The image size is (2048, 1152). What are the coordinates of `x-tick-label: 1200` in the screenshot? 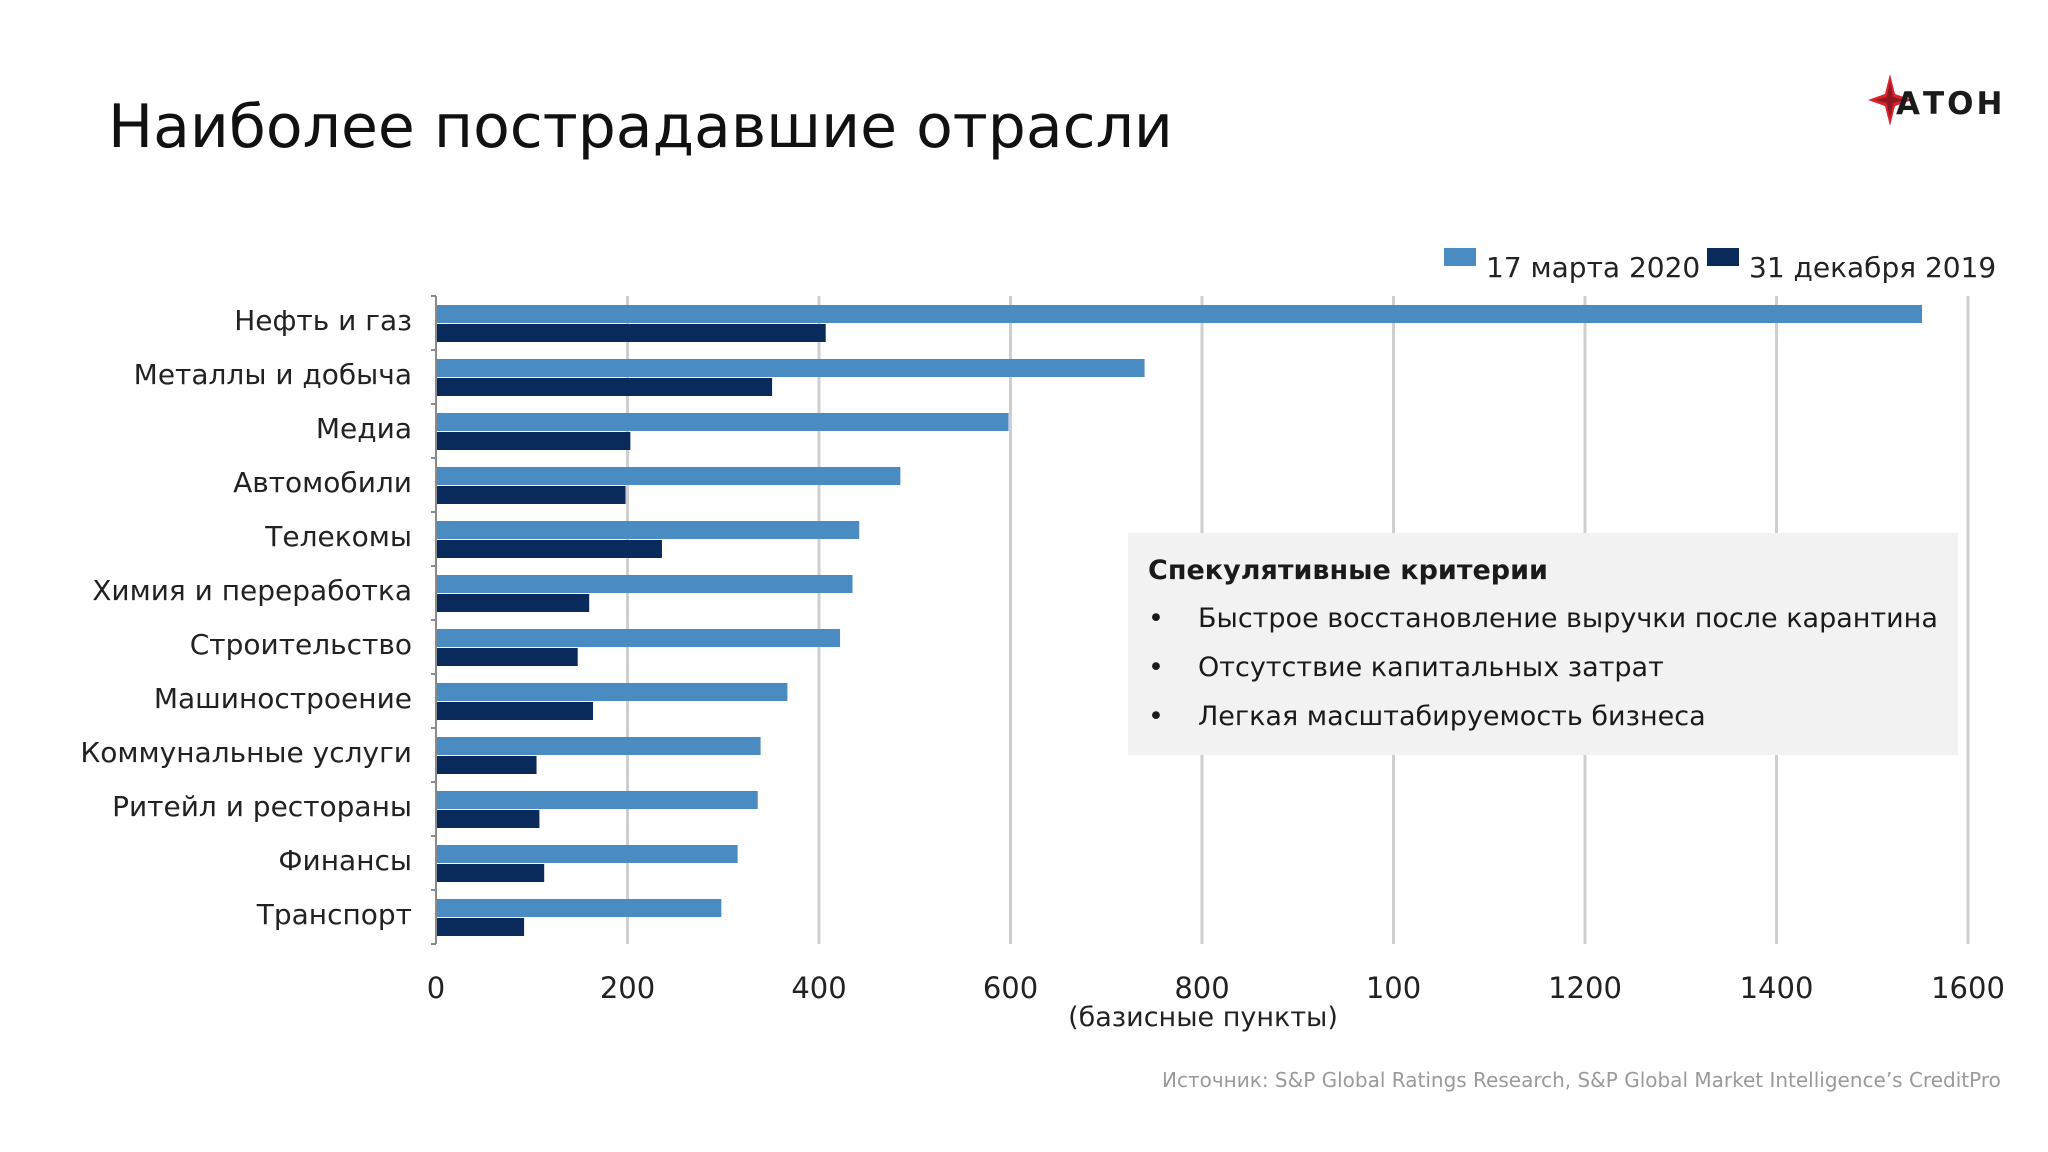 It's located at (1585, 988).